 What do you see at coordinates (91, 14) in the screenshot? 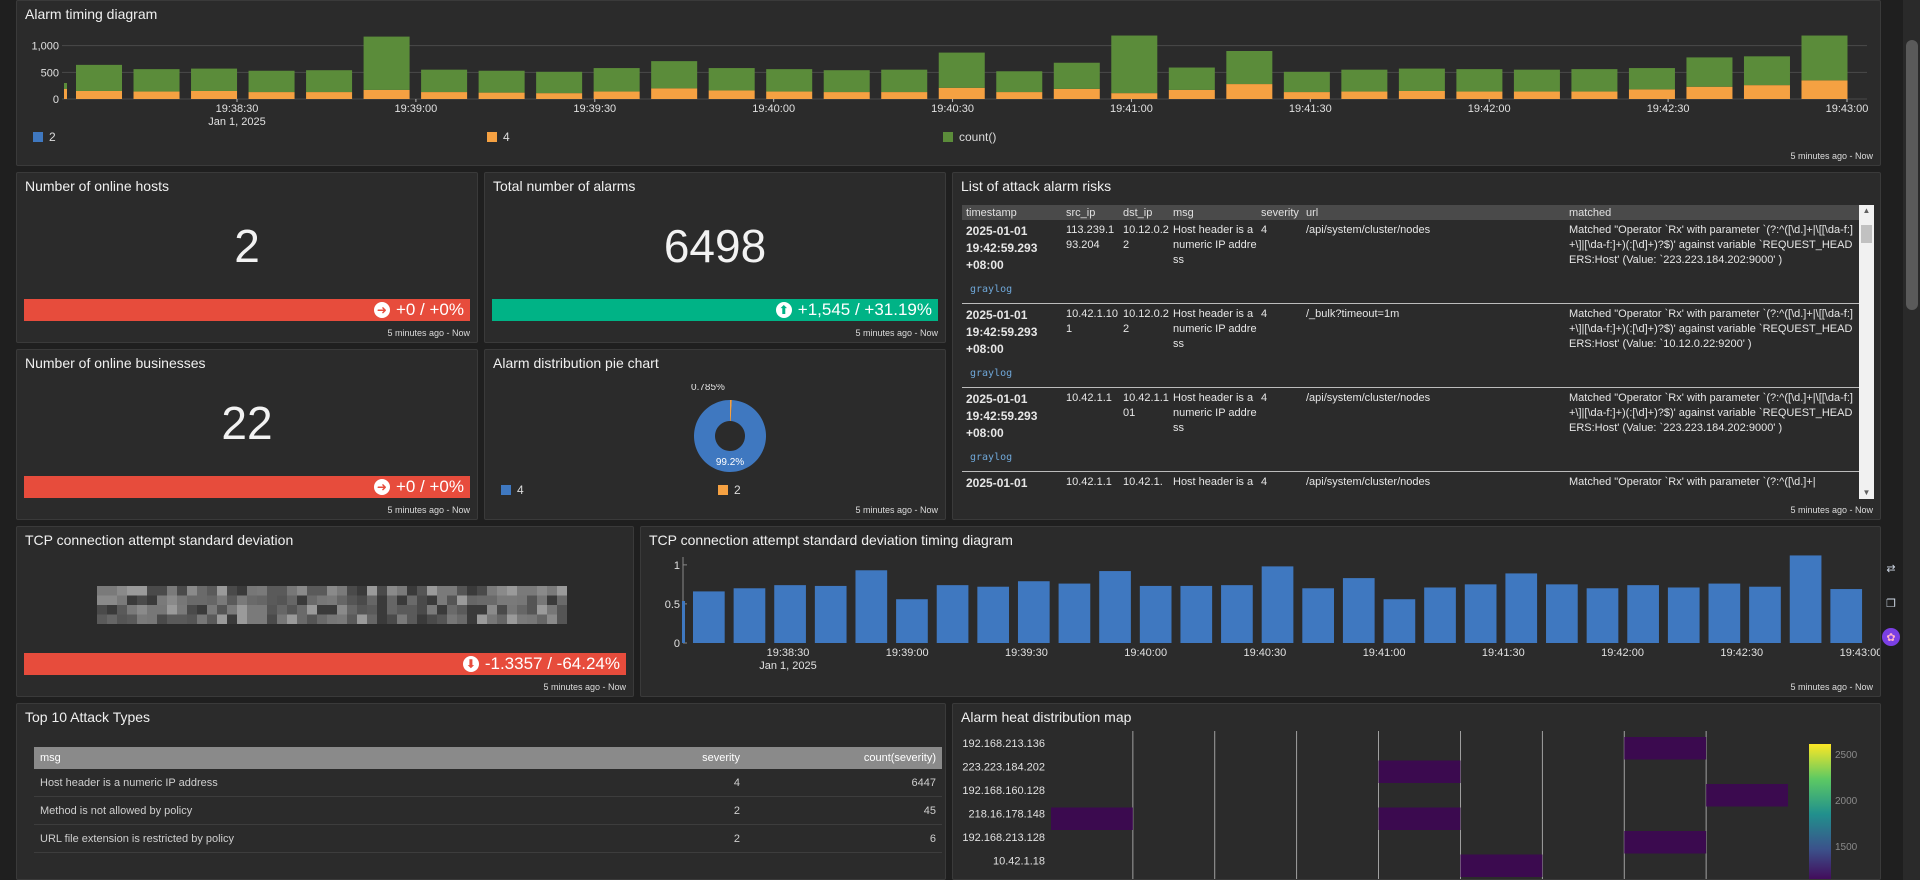
I see `panel-title: Alarm timing diagram` at bounding box center [91, 14].